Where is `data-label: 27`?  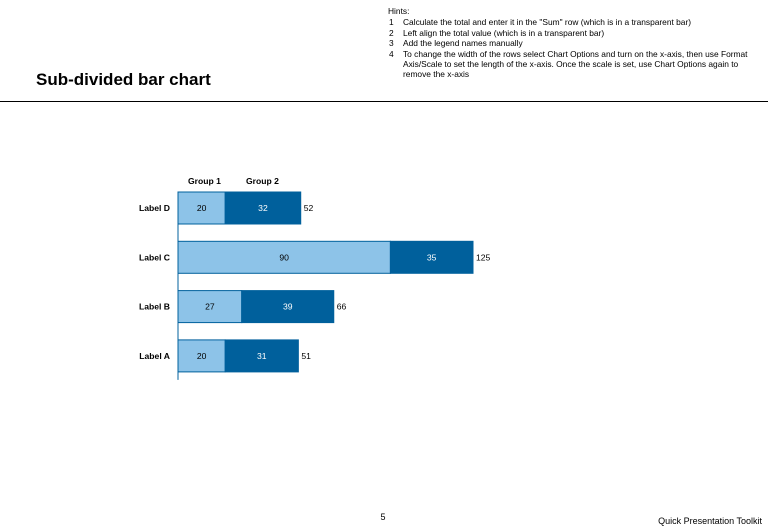 data-label: 27 is located at coordinates (210, 307).